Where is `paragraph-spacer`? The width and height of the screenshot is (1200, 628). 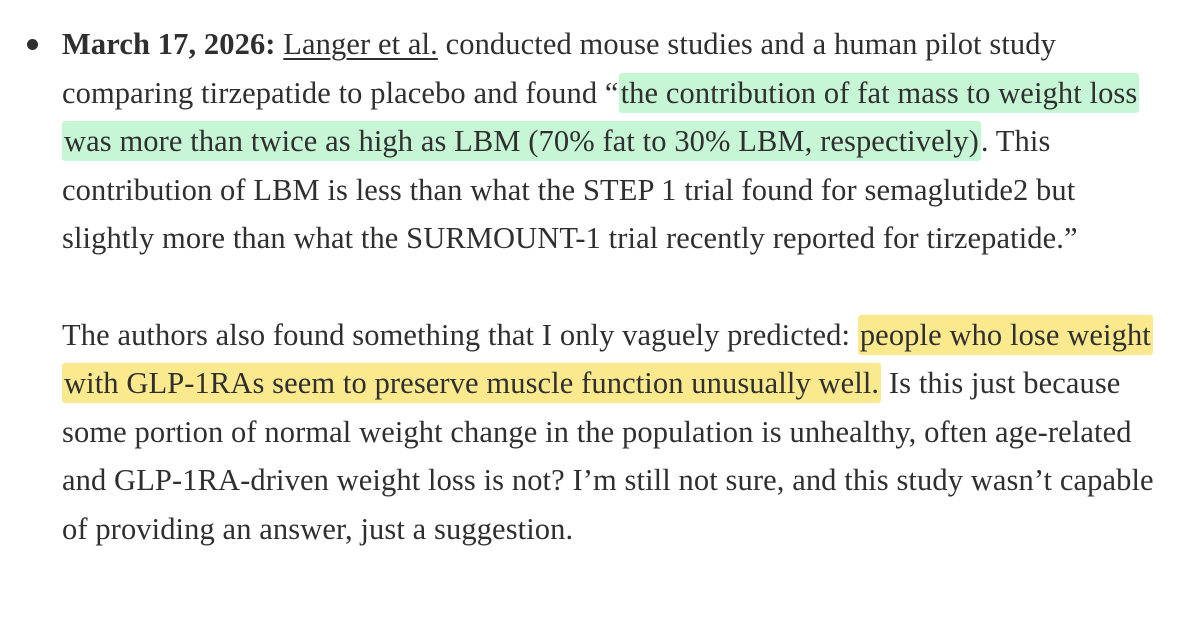
paragraph-spacer is located at coordinates (617, 287).